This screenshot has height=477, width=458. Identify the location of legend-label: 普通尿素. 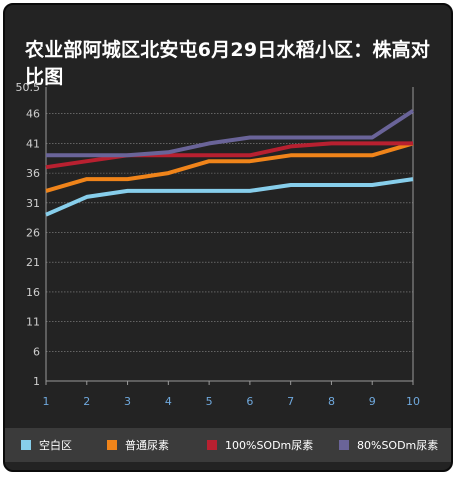
(147, 445).